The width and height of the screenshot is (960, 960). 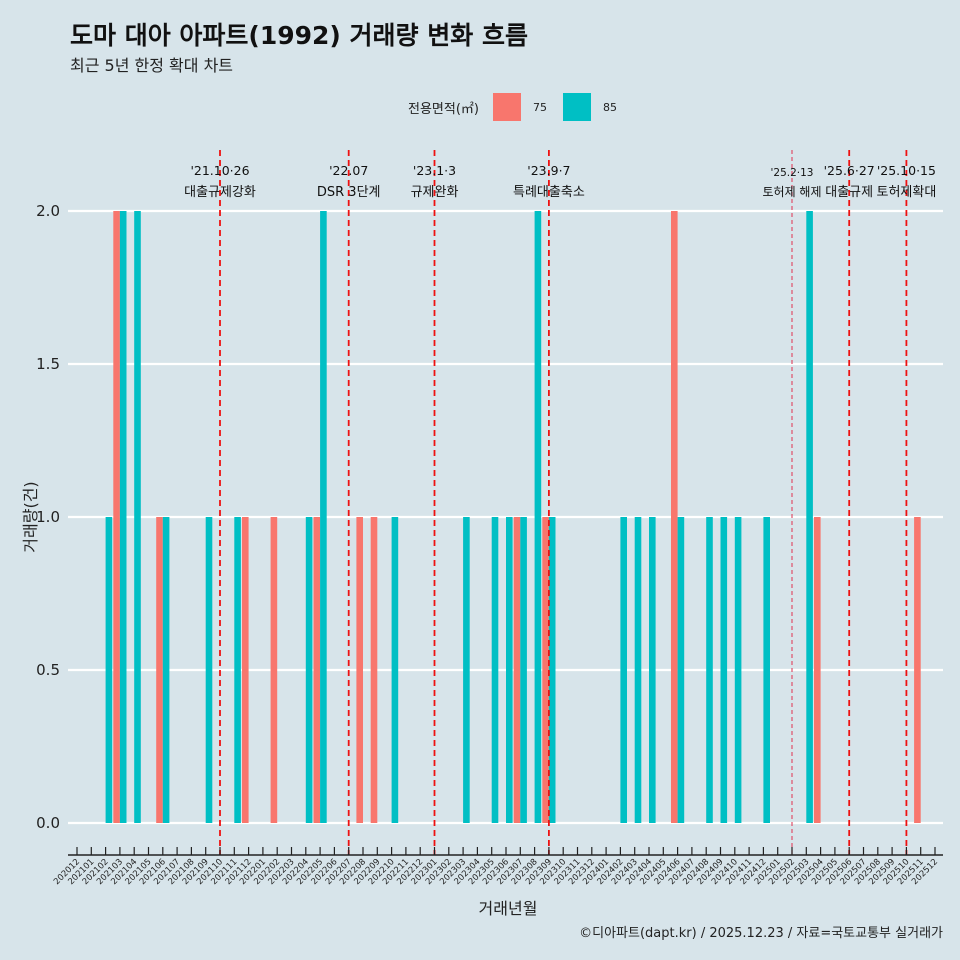 What do you see at coordinates (219, 170) in the screenshot?
I see `event-date: '21.10·26` at bounding box center [219, 170].